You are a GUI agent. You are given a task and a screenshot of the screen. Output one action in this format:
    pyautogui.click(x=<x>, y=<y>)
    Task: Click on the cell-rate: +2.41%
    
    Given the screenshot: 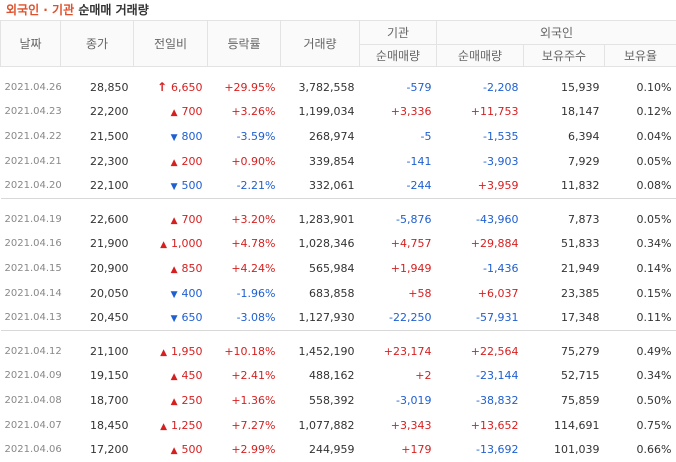 What is the action you would take?
    pyautogui.click(x=244, y=376)
    